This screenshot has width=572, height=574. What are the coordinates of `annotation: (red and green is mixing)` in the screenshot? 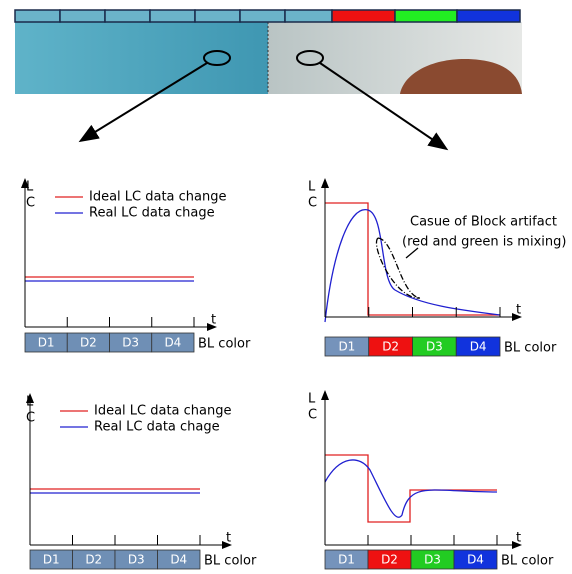 It's located at (484, 242).